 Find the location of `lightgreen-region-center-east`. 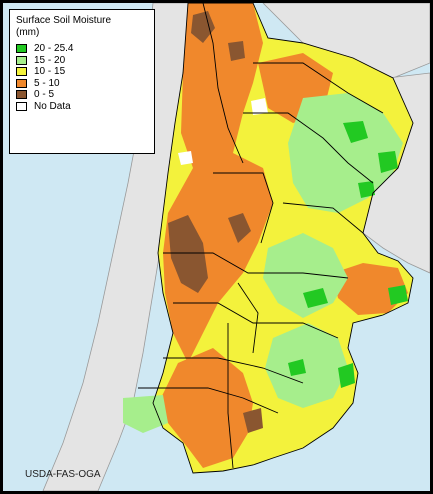

lightgreen-region-center-east is located at coordinates (305, 275).